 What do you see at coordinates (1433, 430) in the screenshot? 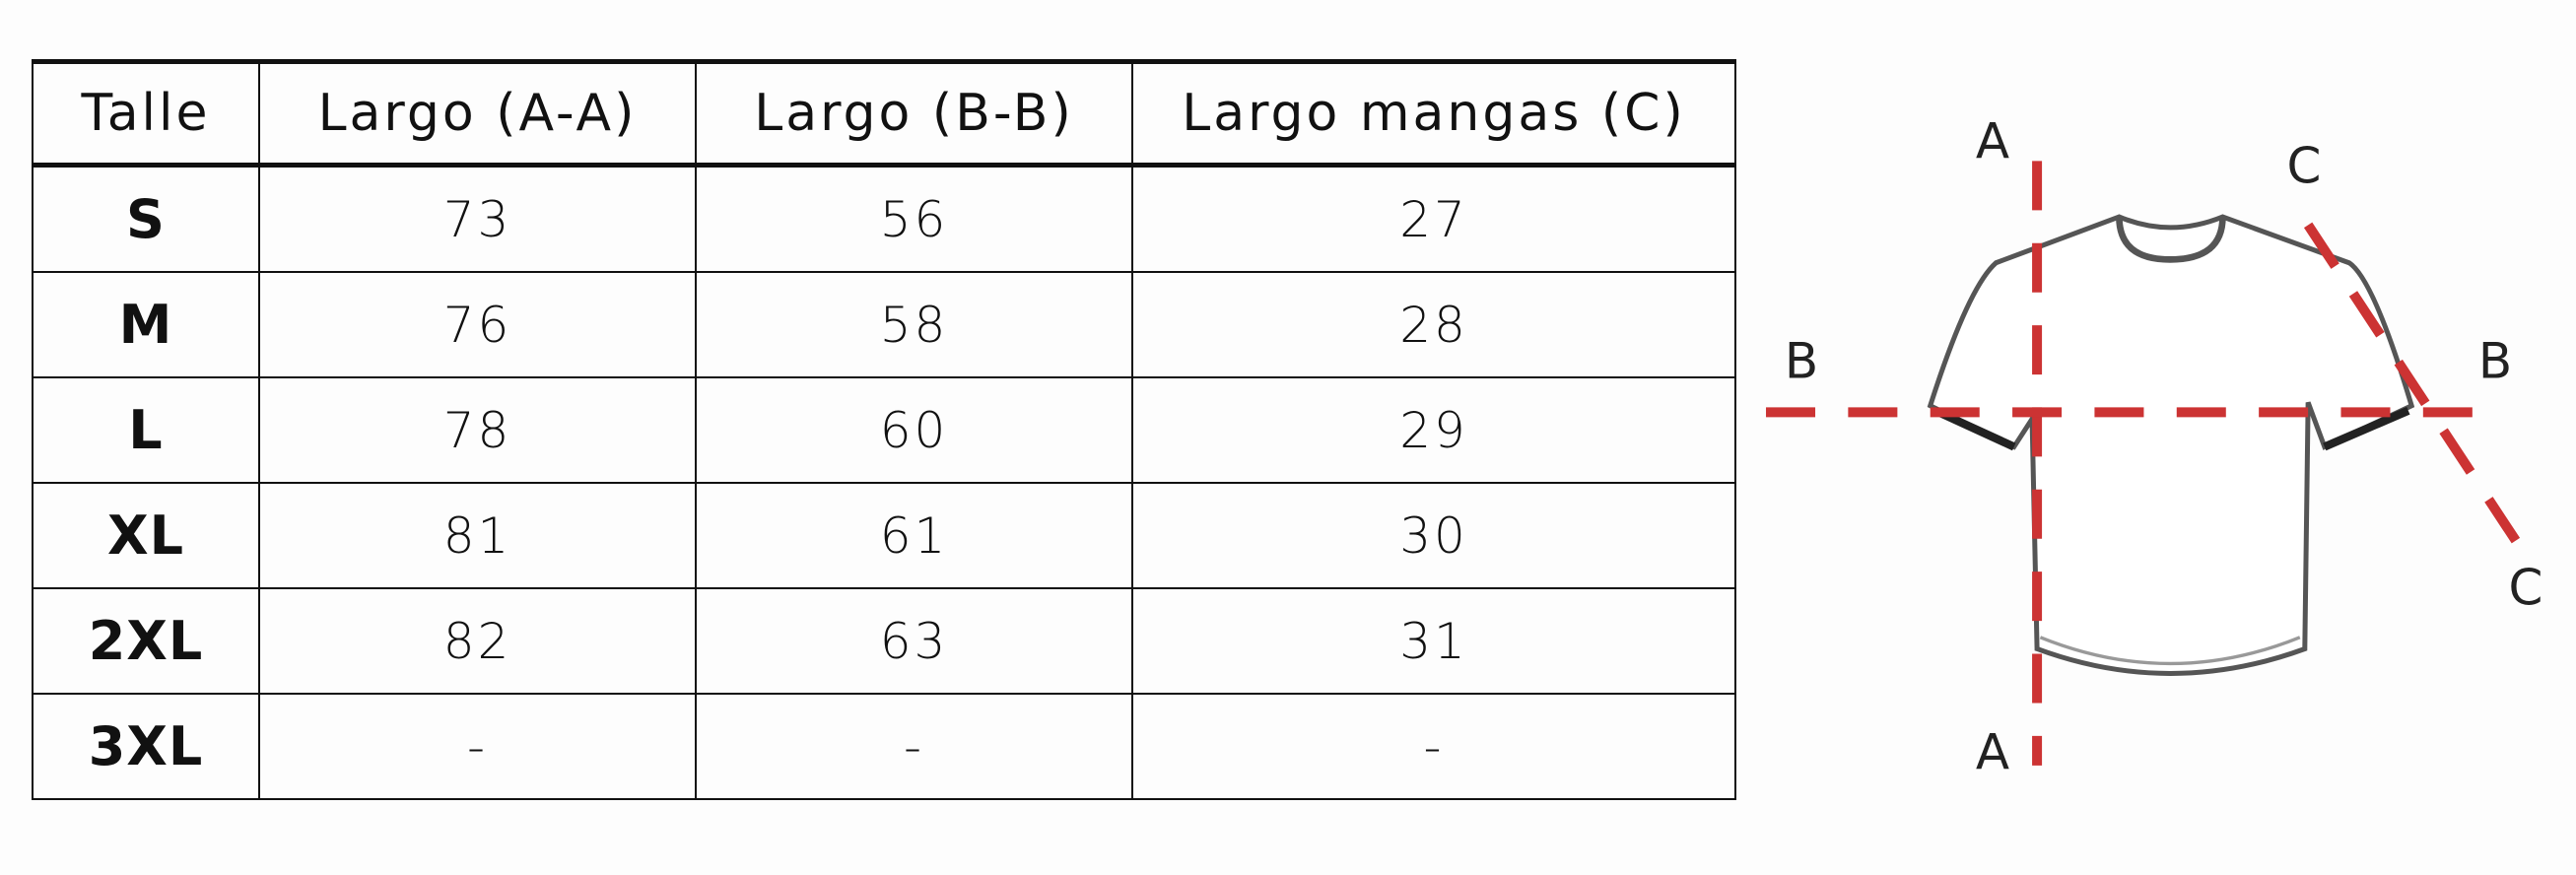
I see `measure-cell: 29` at bounding box center [1433, 430].